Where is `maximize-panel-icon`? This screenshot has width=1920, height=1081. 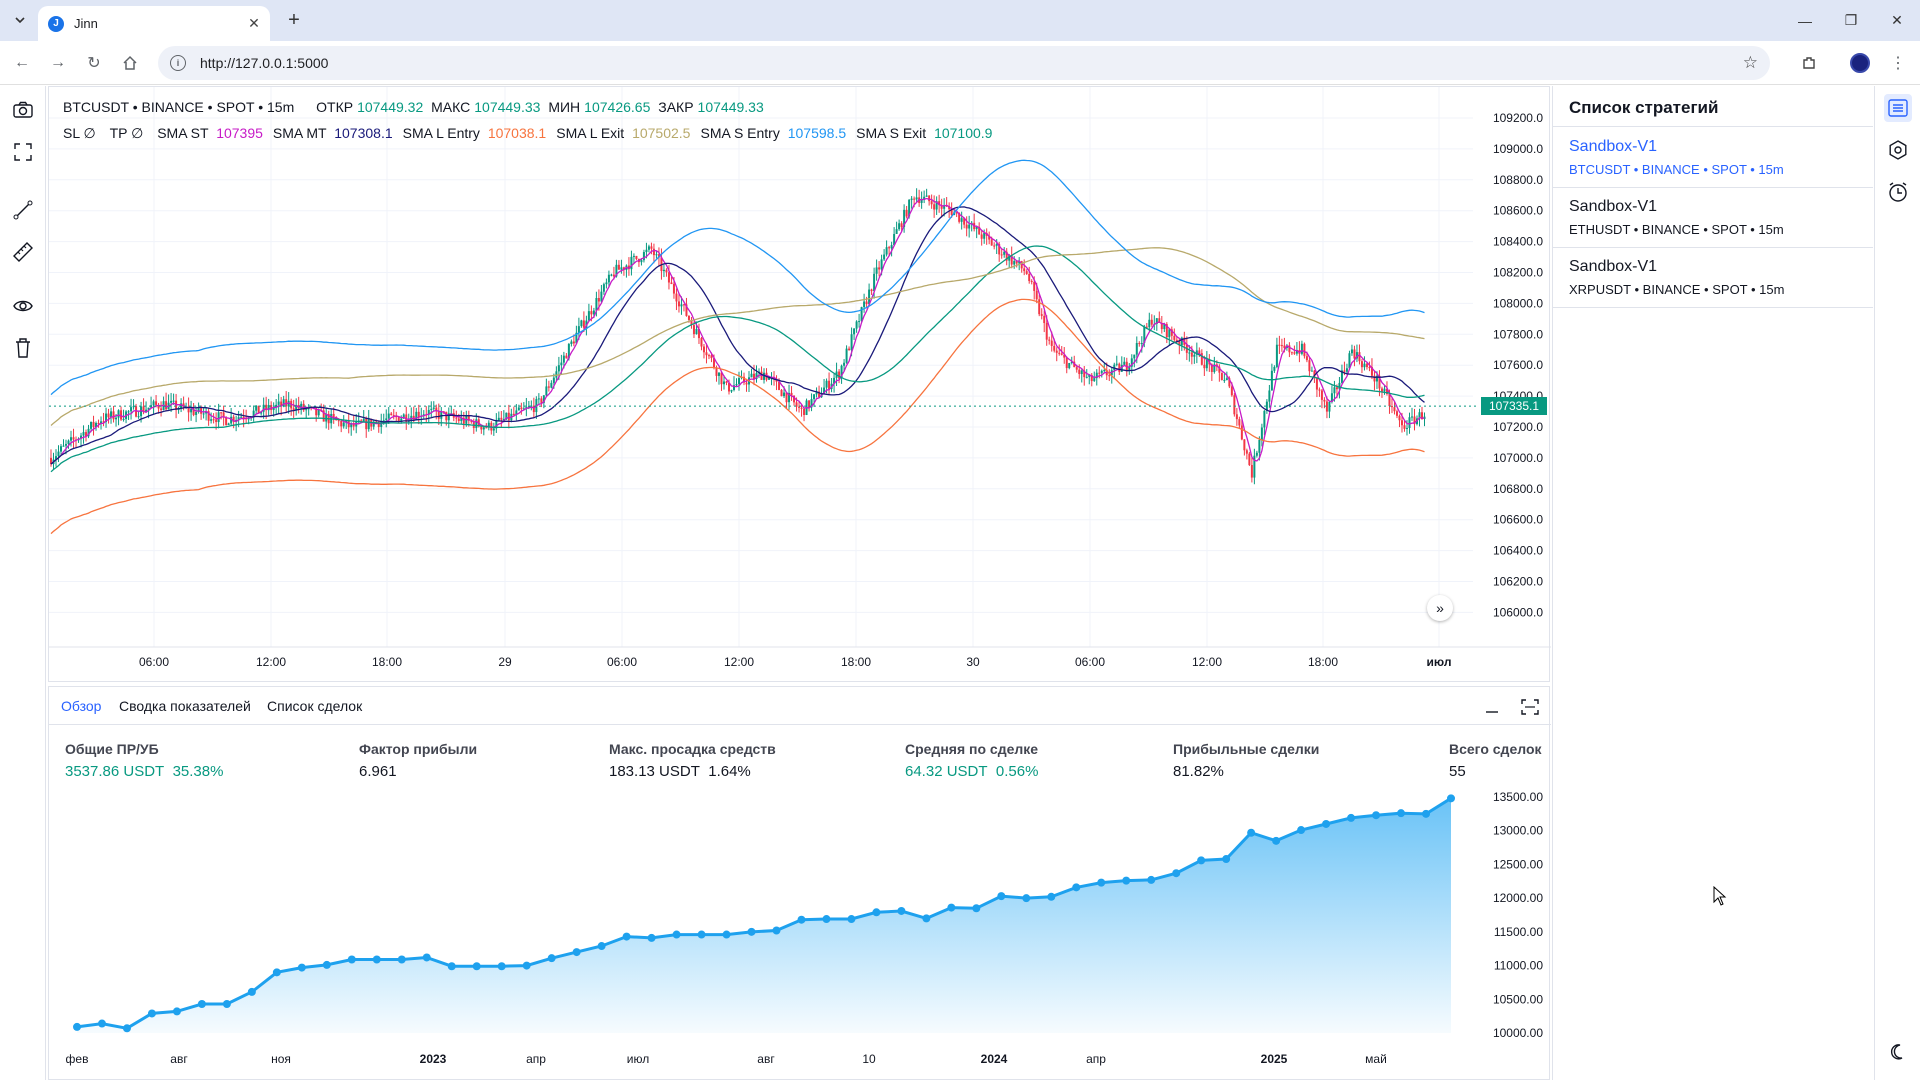 maximize-panel-icon is located at coordinates (1530, 707).